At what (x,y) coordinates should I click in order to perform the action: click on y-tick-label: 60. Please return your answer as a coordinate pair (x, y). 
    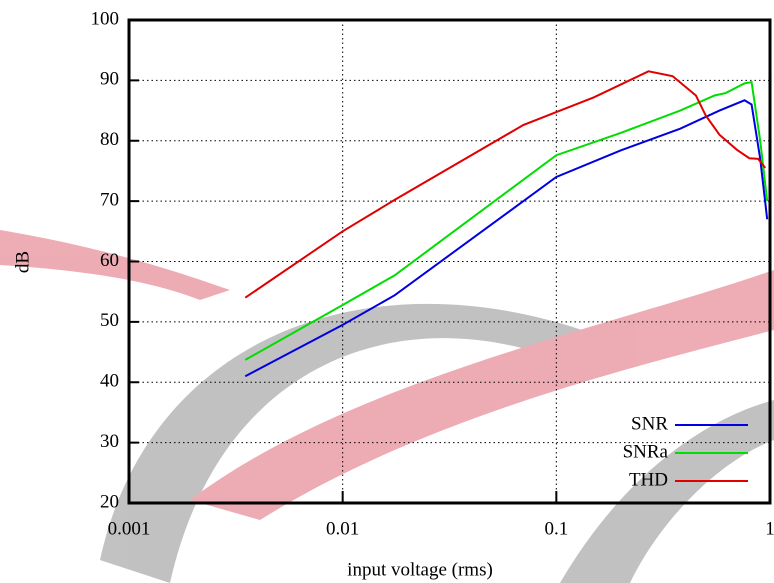
    Looking at the image, I should click on (109, 260).